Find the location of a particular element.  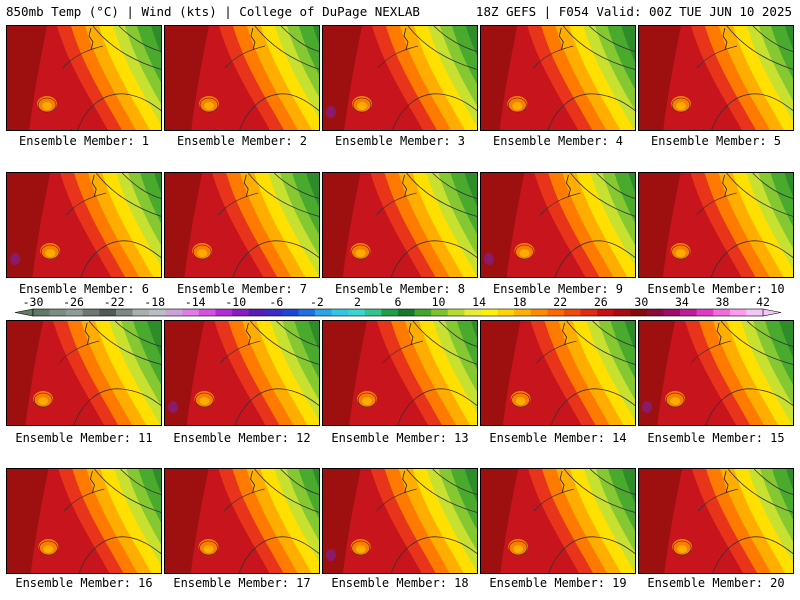

colorbar-tick-label: 42 is located at coordinates (763, 302).